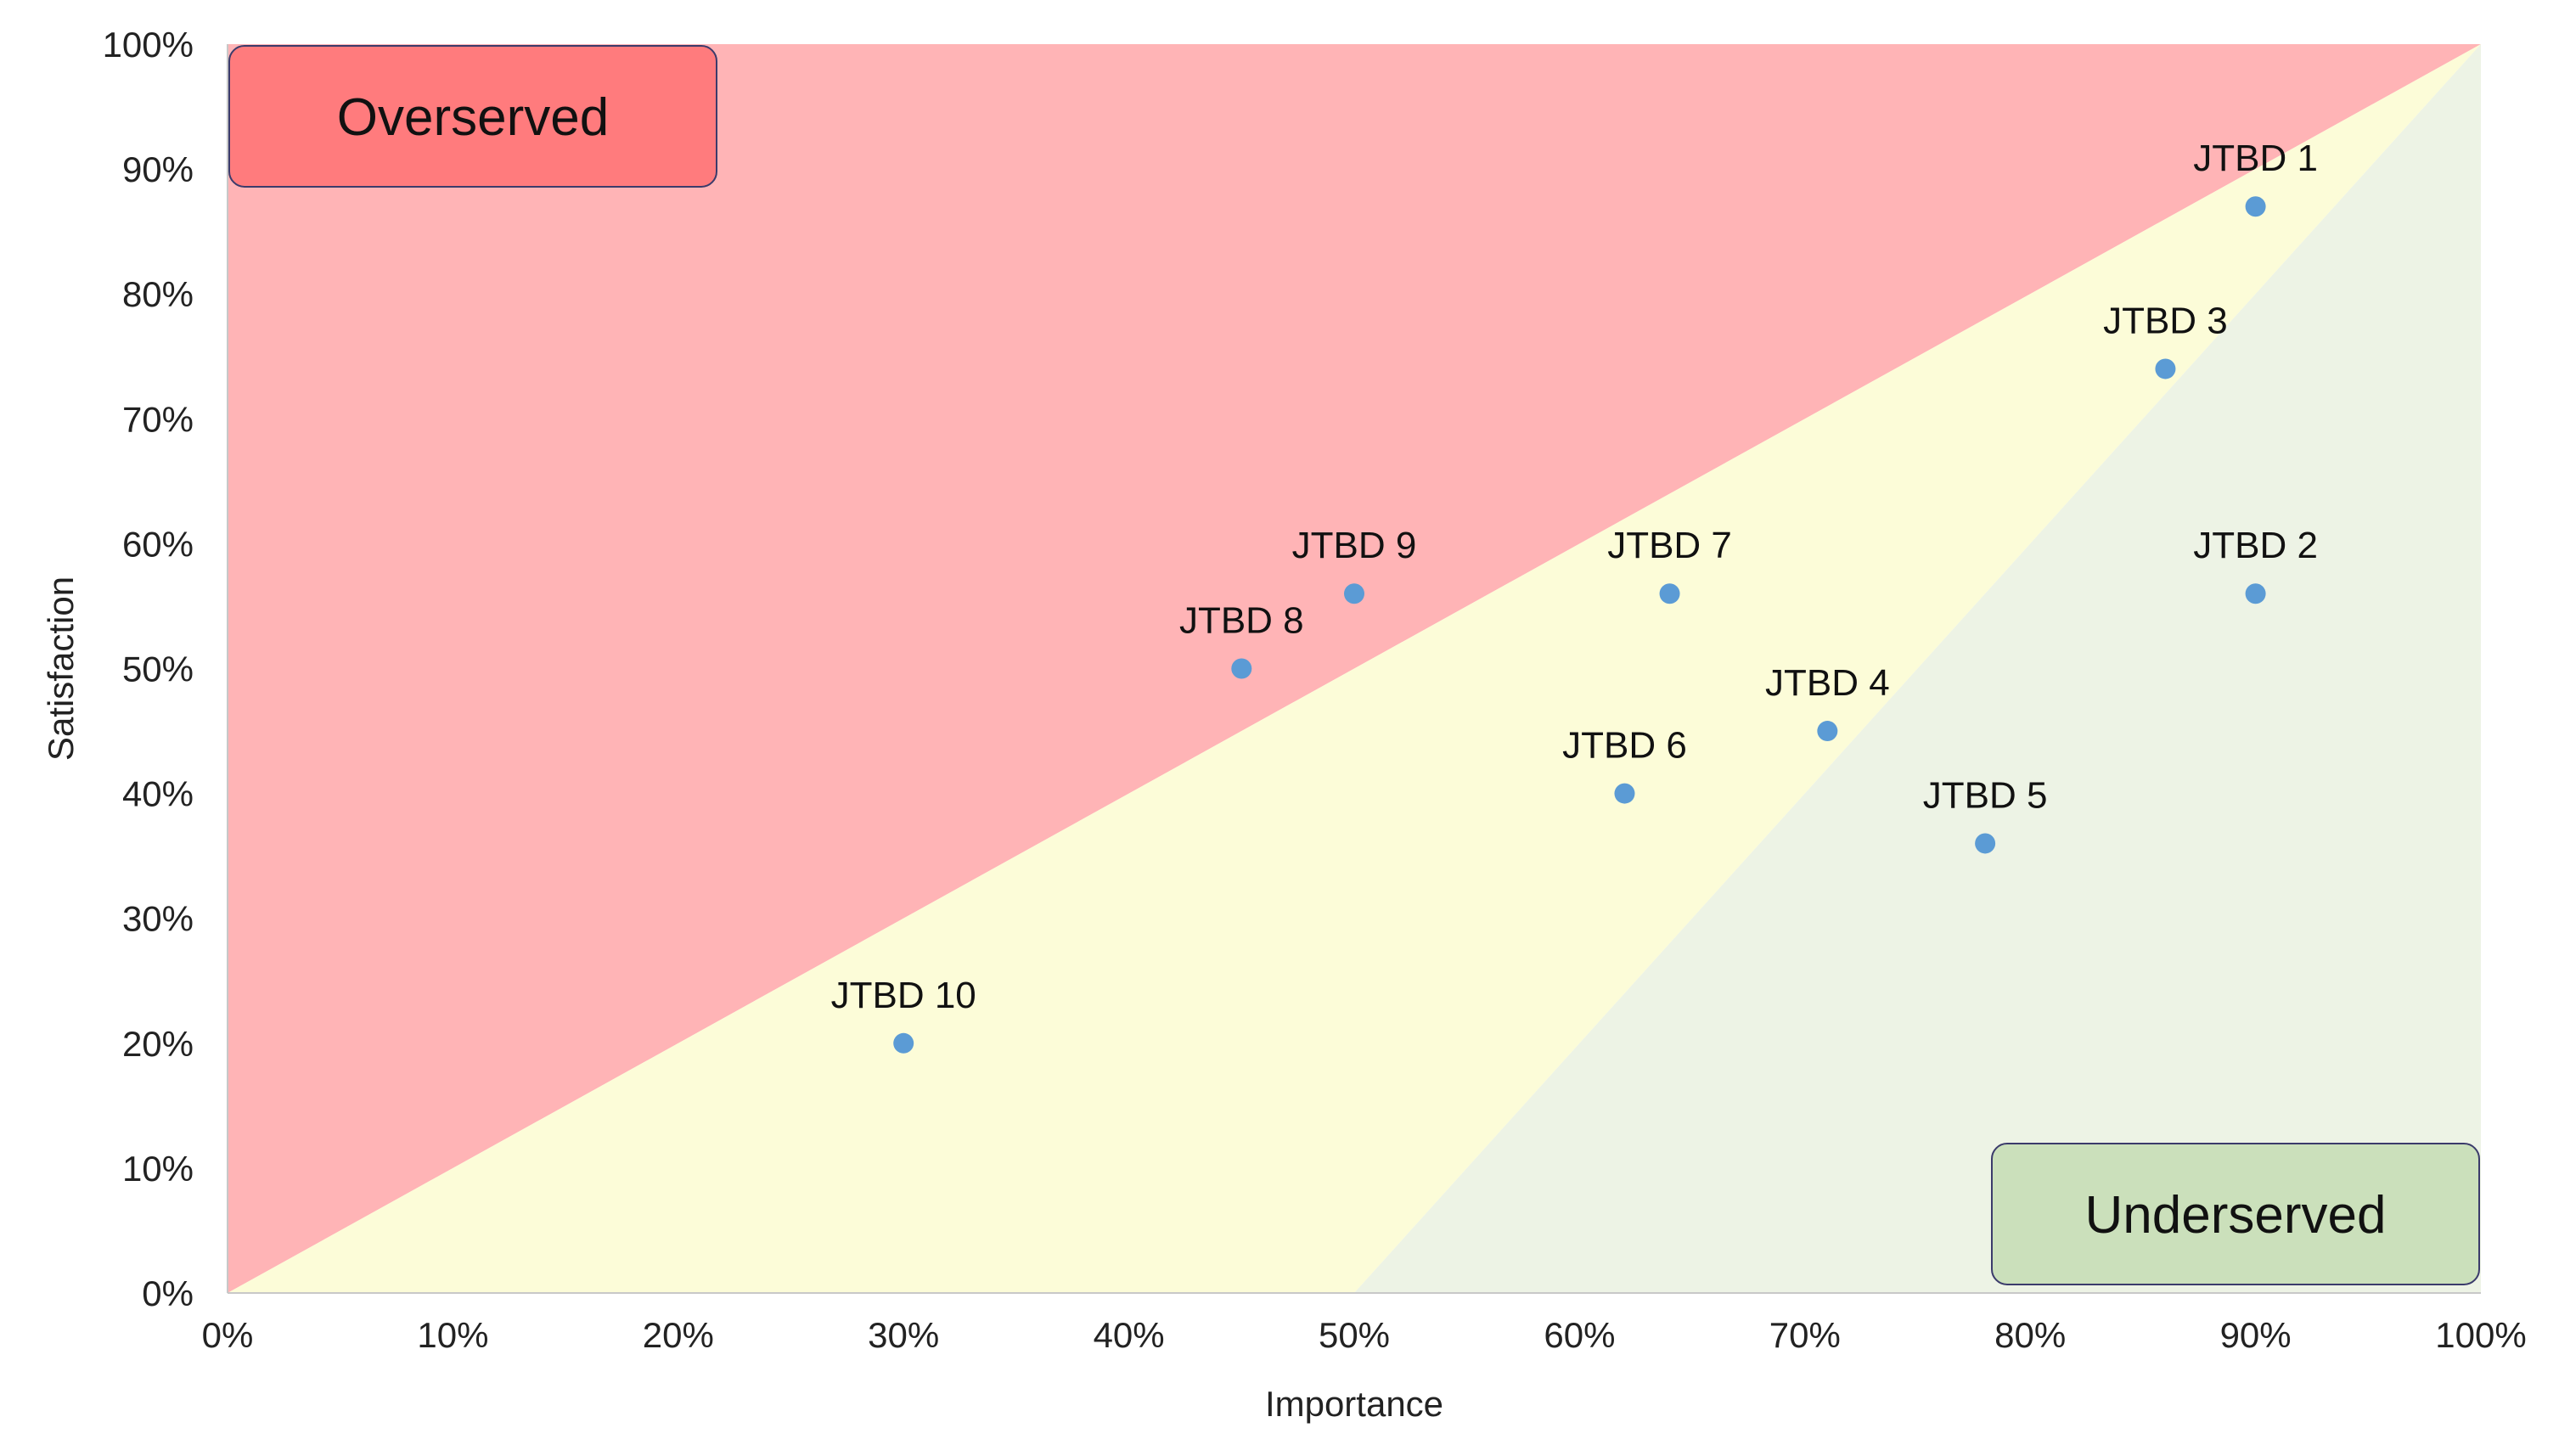  What do you see at coordinates (1669, 545) in the screenshot?
I see `point-label: JTBD 7` at bounding box center [1669, 545].